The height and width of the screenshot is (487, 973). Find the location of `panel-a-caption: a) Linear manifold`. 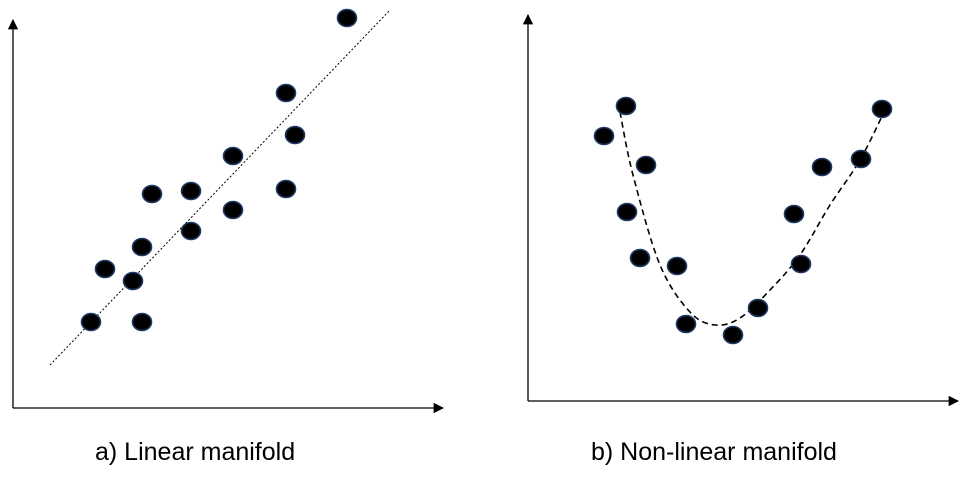

panel-a-caption: a) Linear manifold is located at coordinates (195, 452).